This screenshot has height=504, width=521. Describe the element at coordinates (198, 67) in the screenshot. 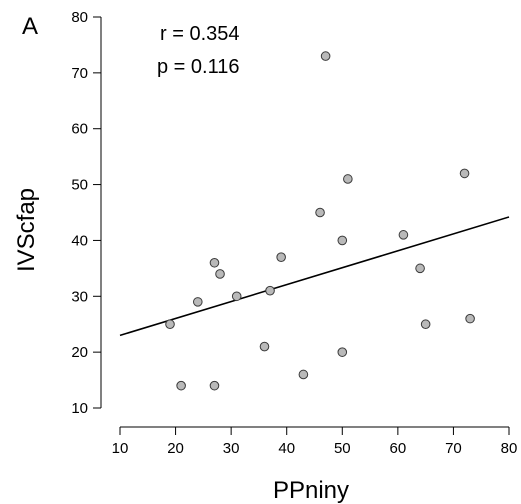

I see `p-value: p = 0.116` at that location.